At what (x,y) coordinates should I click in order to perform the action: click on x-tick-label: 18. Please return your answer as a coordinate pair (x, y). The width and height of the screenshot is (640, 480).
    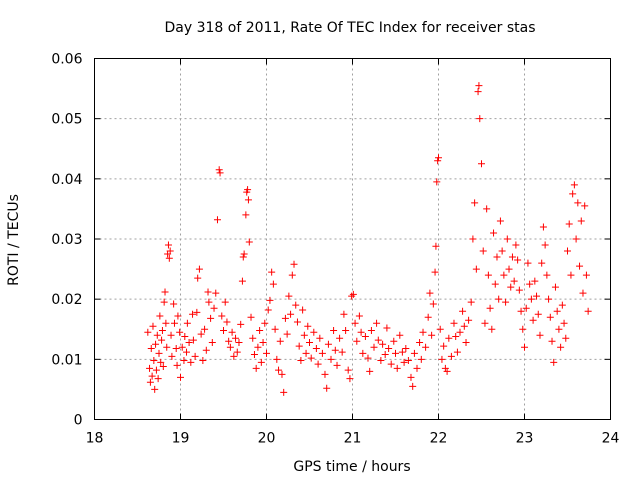
    Looking at the image, I should click on (95, 439).